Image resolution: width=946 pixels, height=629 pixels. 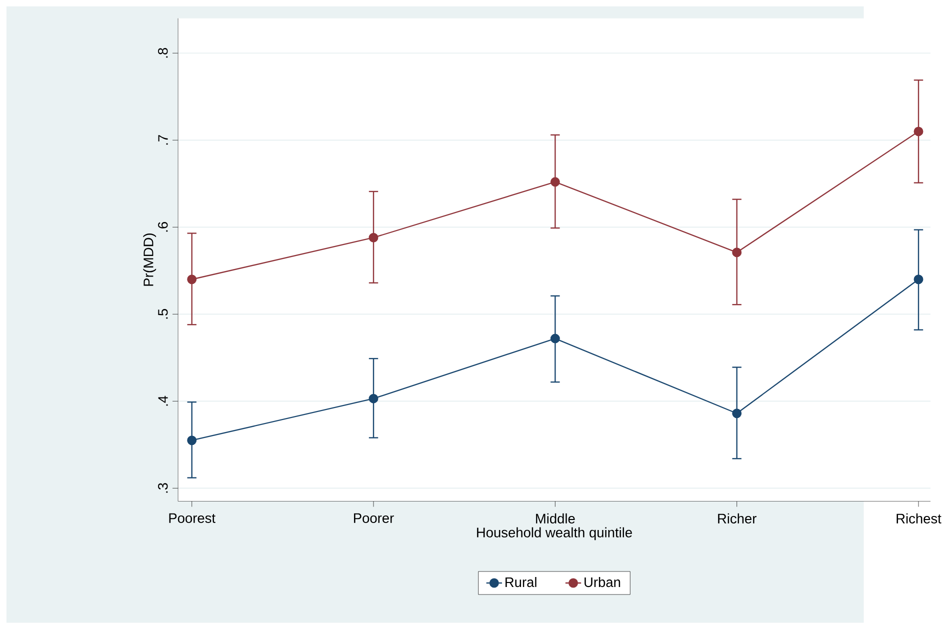 What do you see at coordinates (521, 581) in the screenshot?
I see `legend-label: Rural` at bounding box center [521, 581].